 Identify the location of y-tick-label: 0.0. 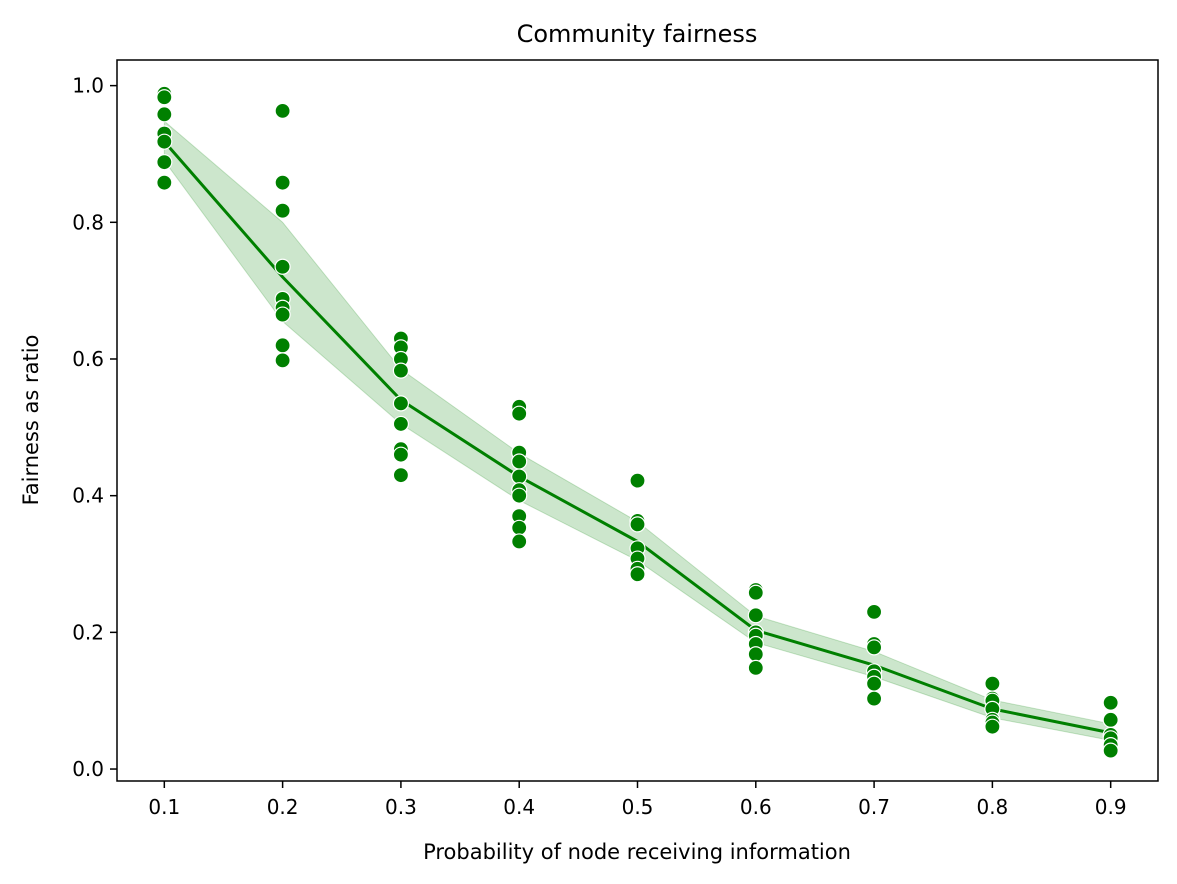
(88, 769).